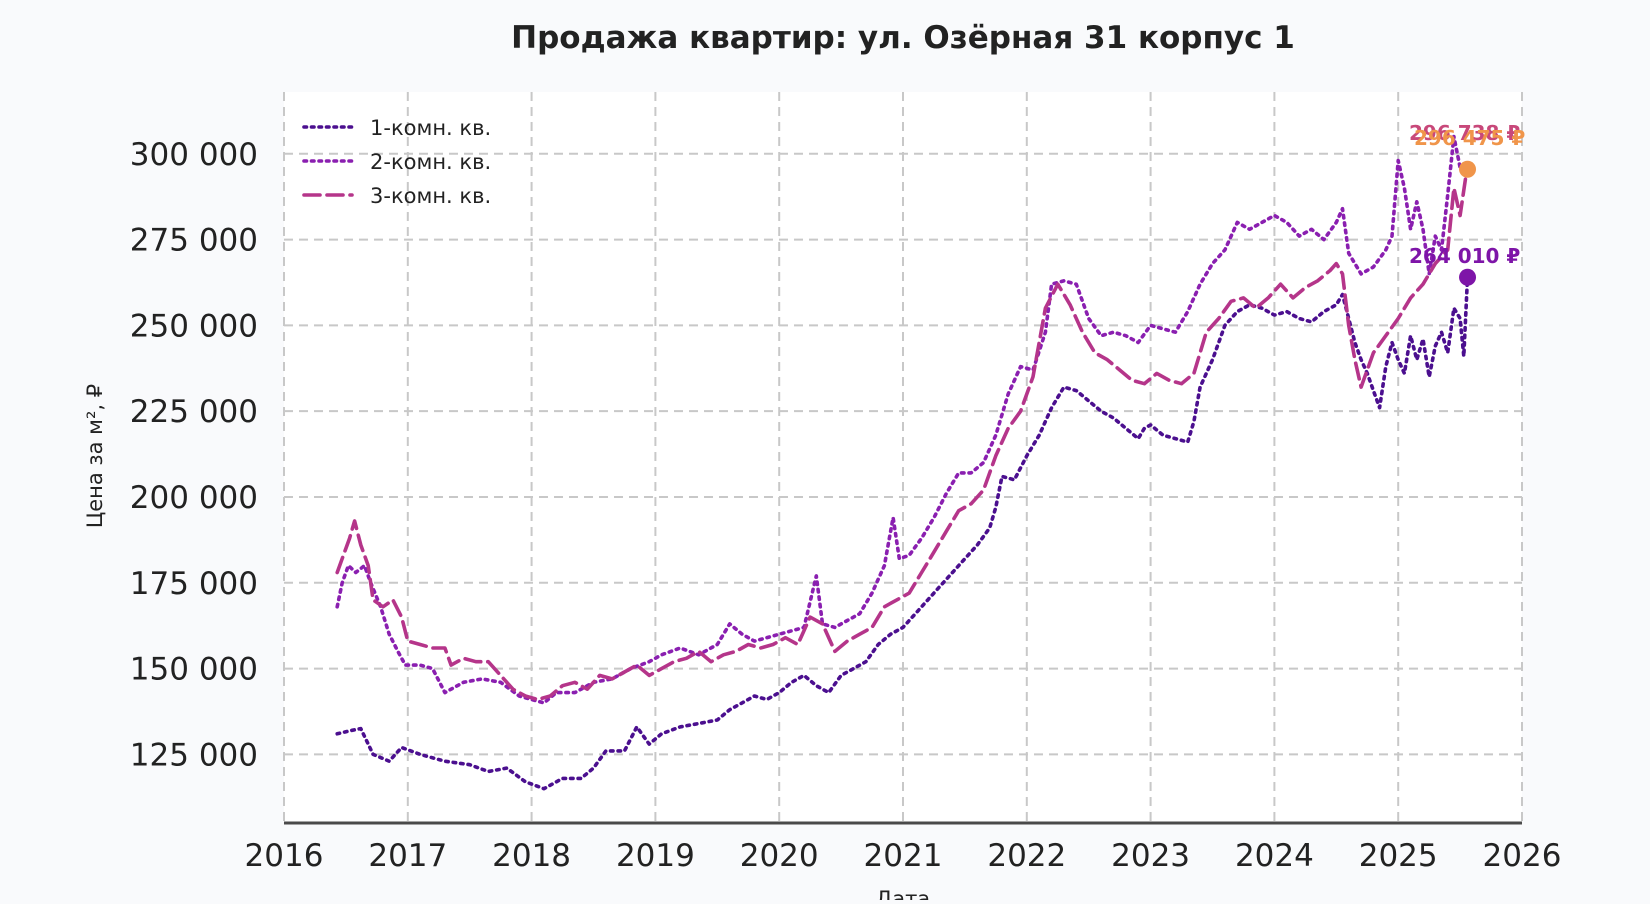 This screenshot has width=1650, height=904. I want to click on y-axis-label: Цена за м², ₽, so click(95, 456).